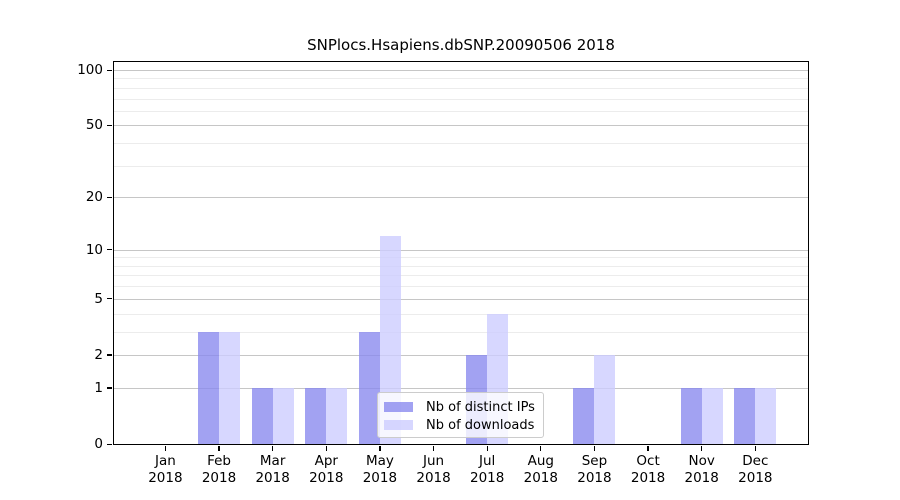  What do you see at coordinates (461, 45) in the screenshot?
I see `chart-title: SNPlocs.Hsapiens.dbSNP.20090506 2018` at bounding box center [461, 45].